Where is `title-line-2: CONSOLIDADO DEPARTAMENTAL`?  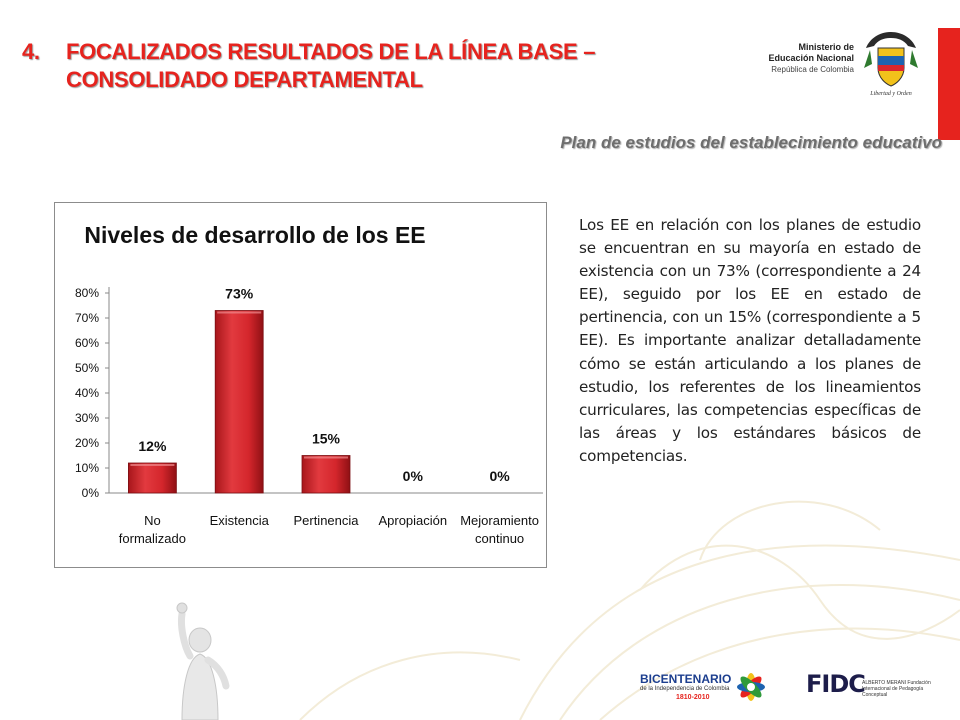 title-line-2: CONSOLIDADO DEPARTAMENTAL is located at coordinates (244, 79).